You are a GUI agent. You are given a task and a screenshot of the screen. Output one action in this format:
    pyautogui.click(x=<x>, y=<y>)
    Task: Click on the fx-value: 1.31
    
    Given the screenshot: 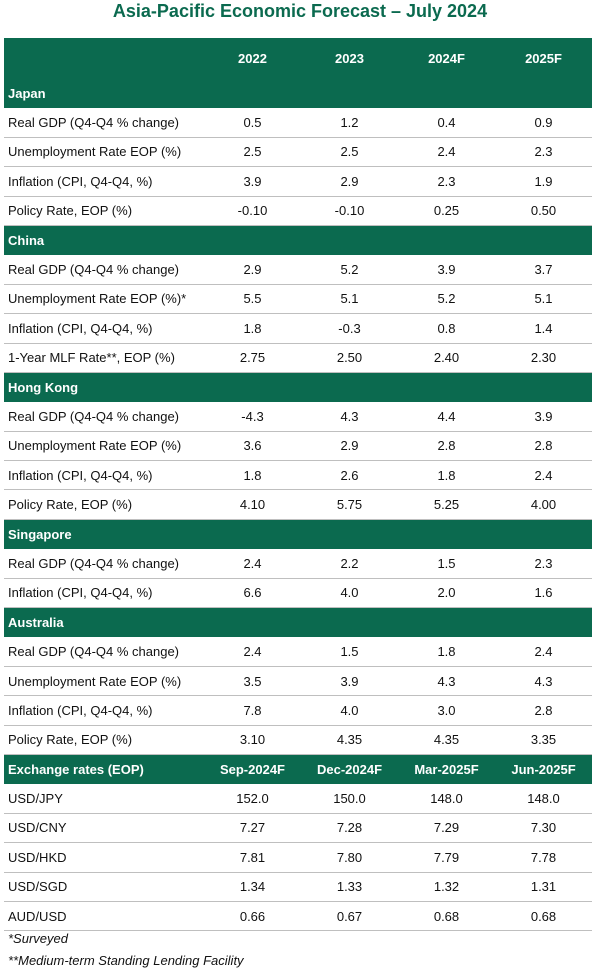 What is the action you would take?
    pyautogui.click(x=543, y=886)
    